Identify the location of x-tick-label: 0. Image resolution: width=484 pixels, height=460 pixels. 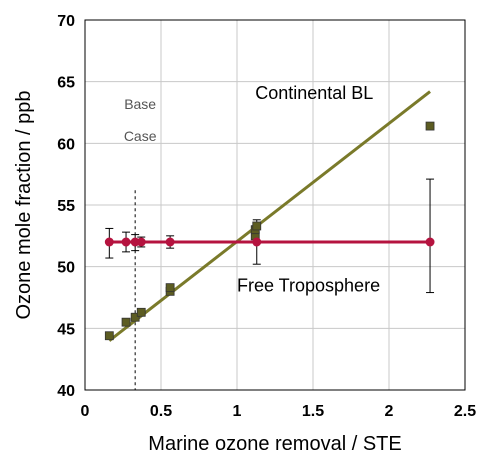
(85, 411).